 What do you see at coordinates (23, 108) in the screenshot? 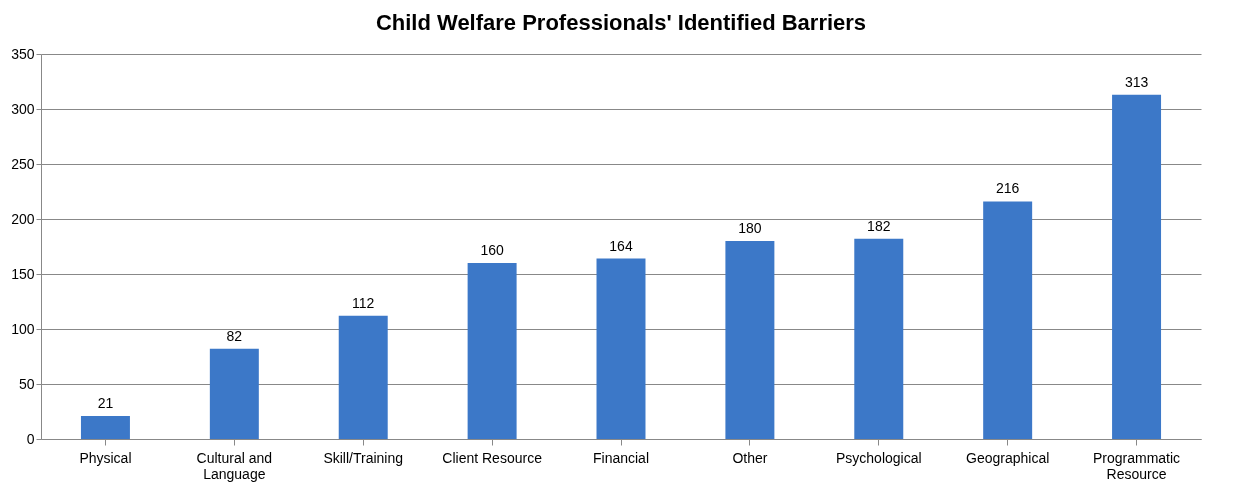
I see `y-tick-label: 300` at bounding box center [23, 108].